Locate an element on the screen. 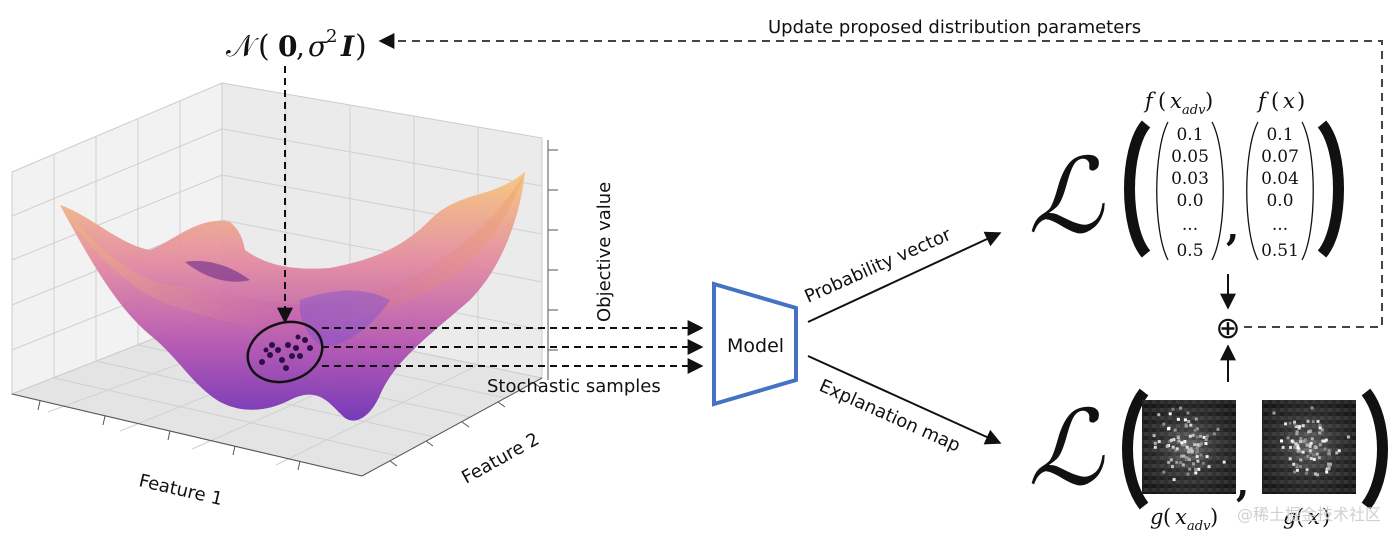  big-paren-right-top is located at coordinates (1330, 189).